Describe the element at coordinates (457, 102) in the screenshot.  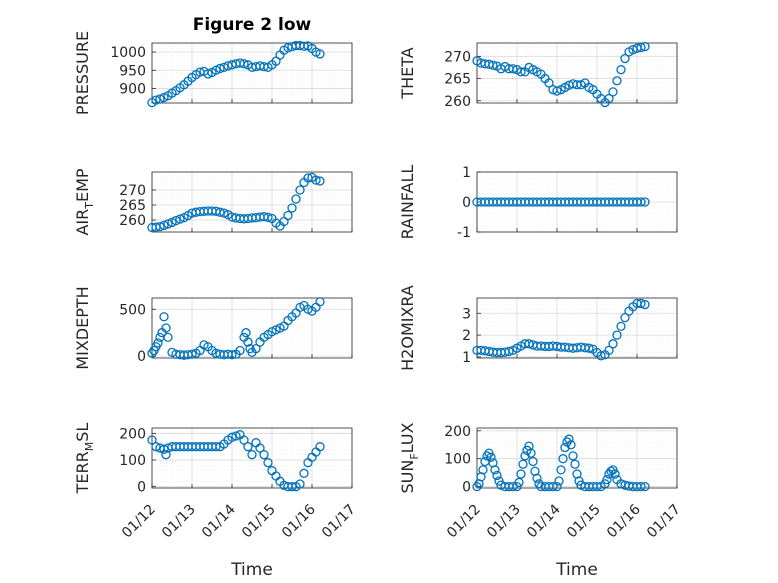
I see `y-tick-label: 260` at that location.